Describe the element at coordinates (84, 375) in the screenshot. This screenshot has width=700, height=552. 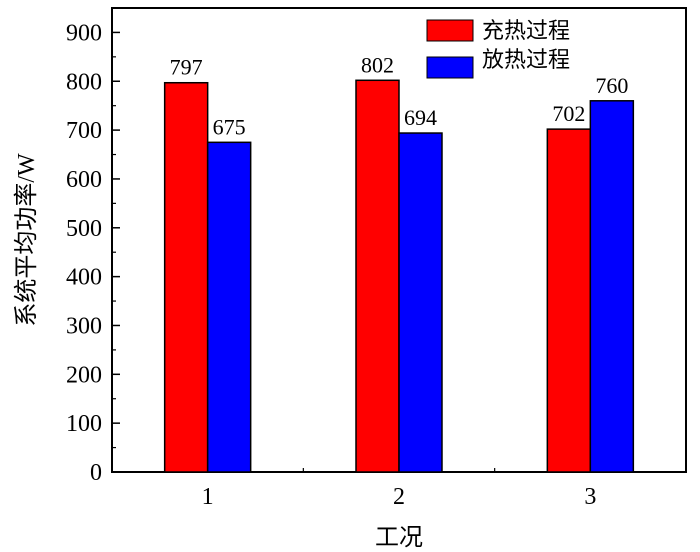
I see `y-tick-label: 200` at that location.